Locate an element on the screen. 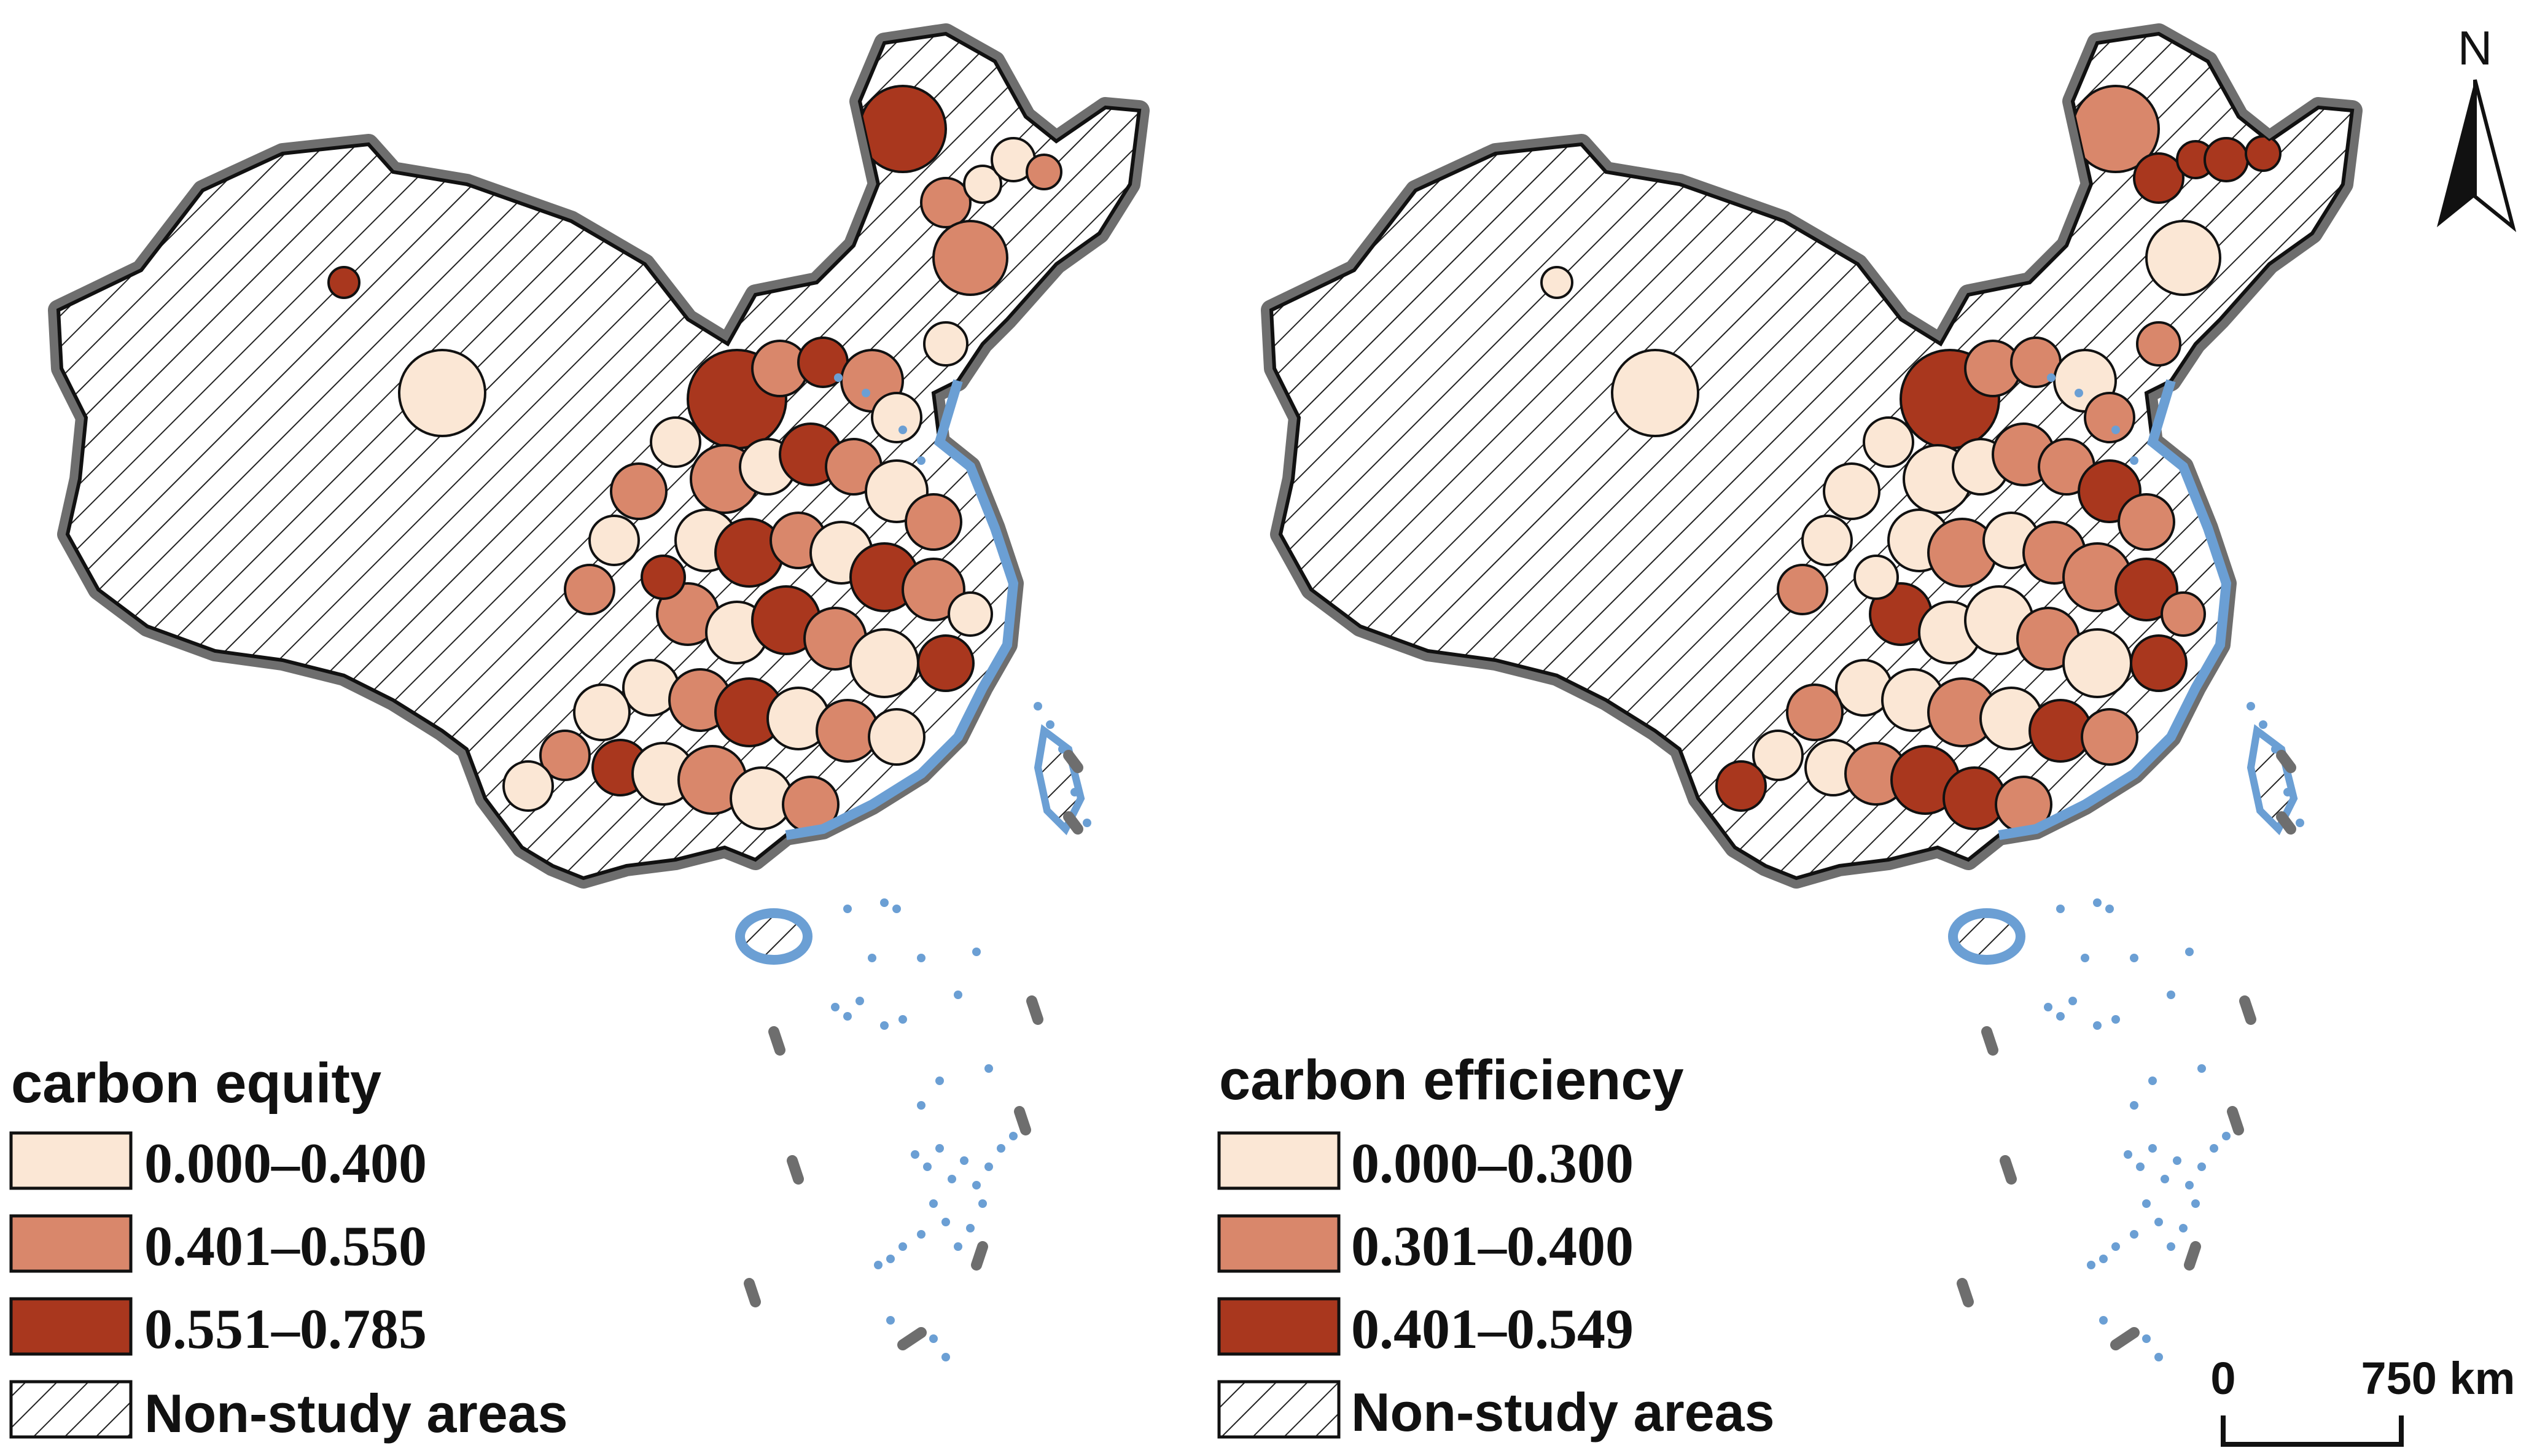  legend-swatch-high is located at coordinates (71, 1326).